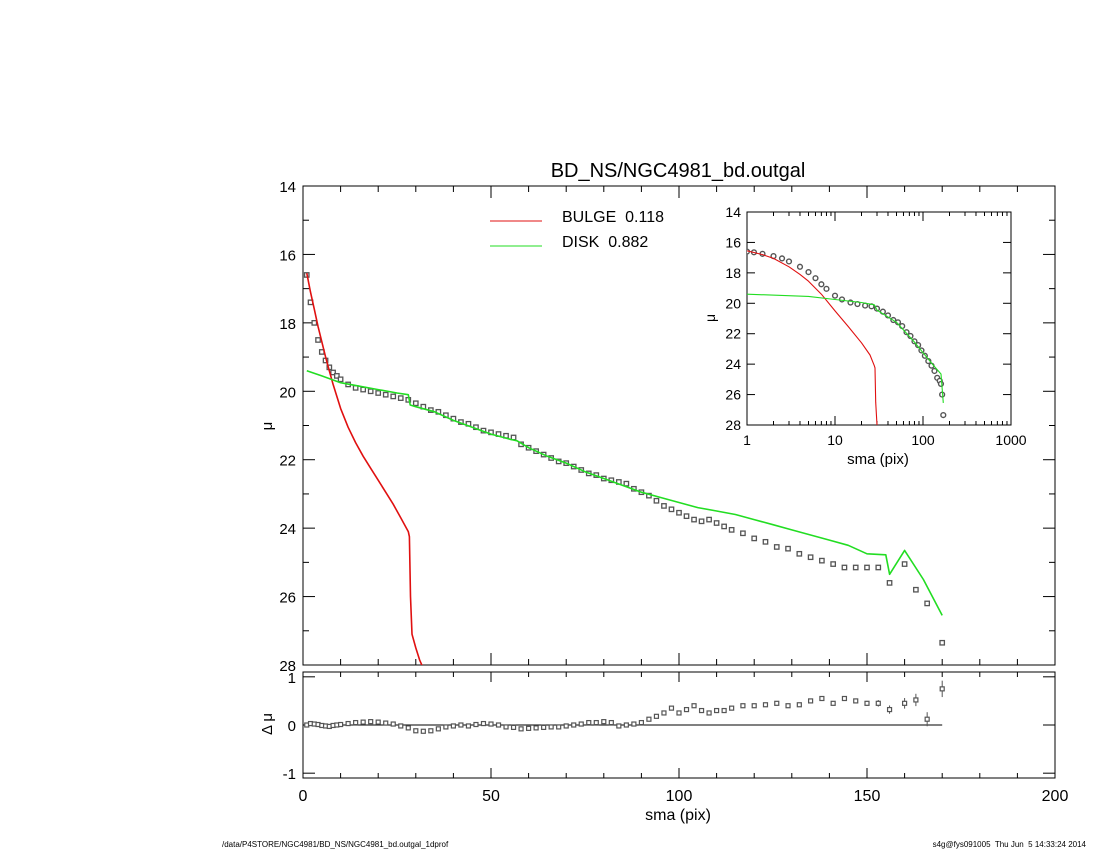 The height and width of the screenshot is (850, 1100). I want to click on residual-x-tick-label: 200, so click(1055, 796).